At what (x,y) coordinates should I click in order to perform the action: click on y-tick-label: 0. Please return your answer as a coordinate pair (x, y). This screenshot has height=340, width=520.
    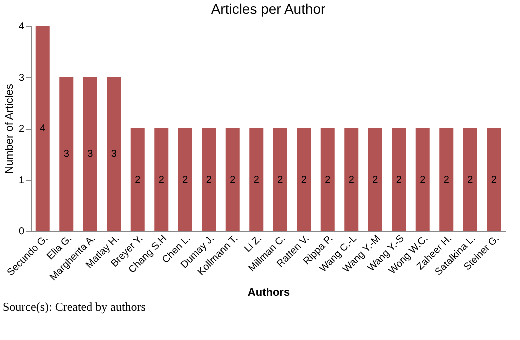
    Looking at the image, I should click on (21, 232).